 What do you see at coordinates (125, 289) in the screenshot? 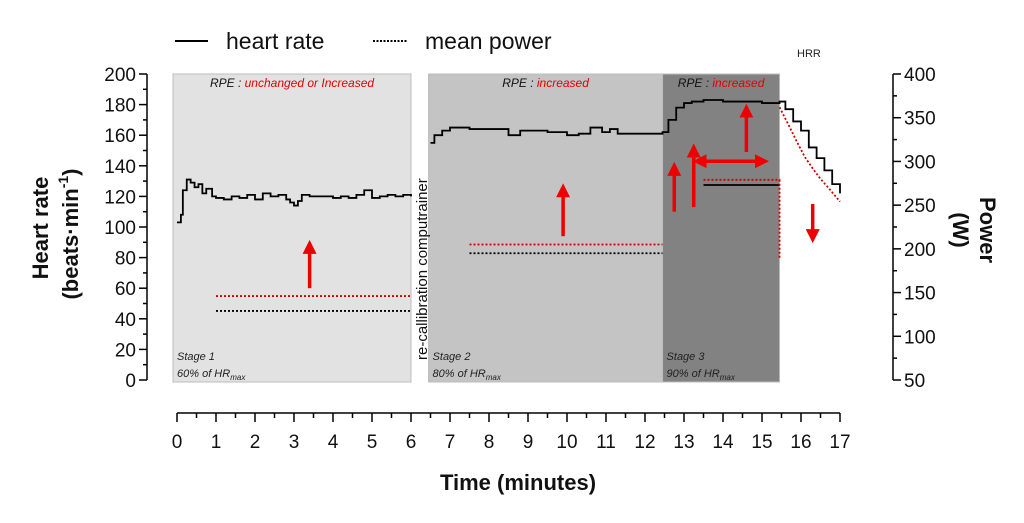
I see `y-axis-left-tick-label: 60` at bounding box center [125, 289].